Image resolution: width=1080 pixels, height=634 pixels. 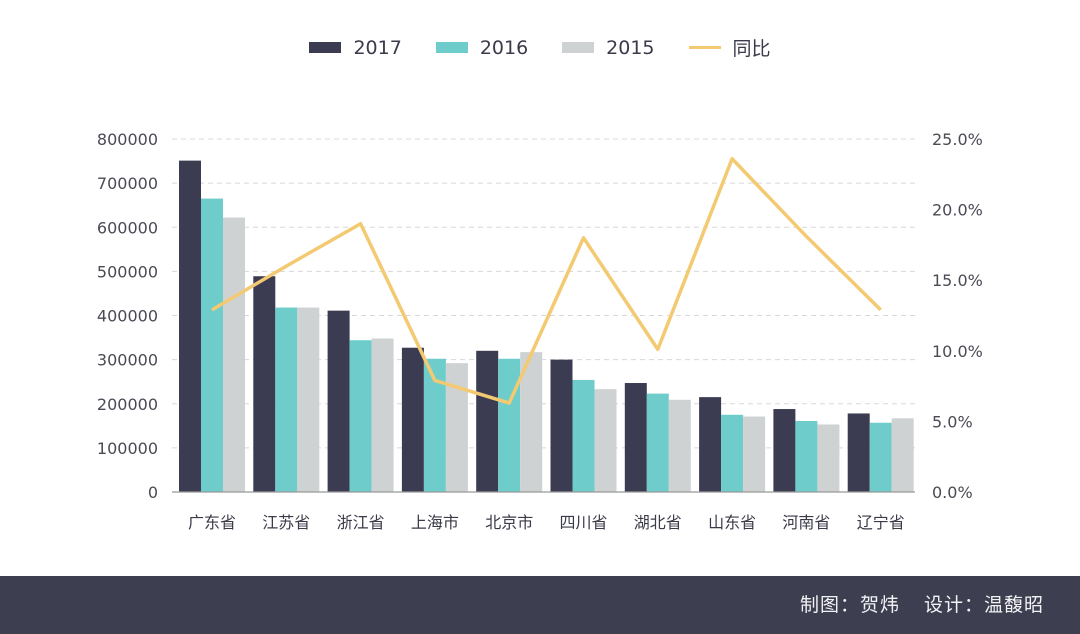 I want to click on map-credit: 制图：贺炜, so click(x=849, y=605).